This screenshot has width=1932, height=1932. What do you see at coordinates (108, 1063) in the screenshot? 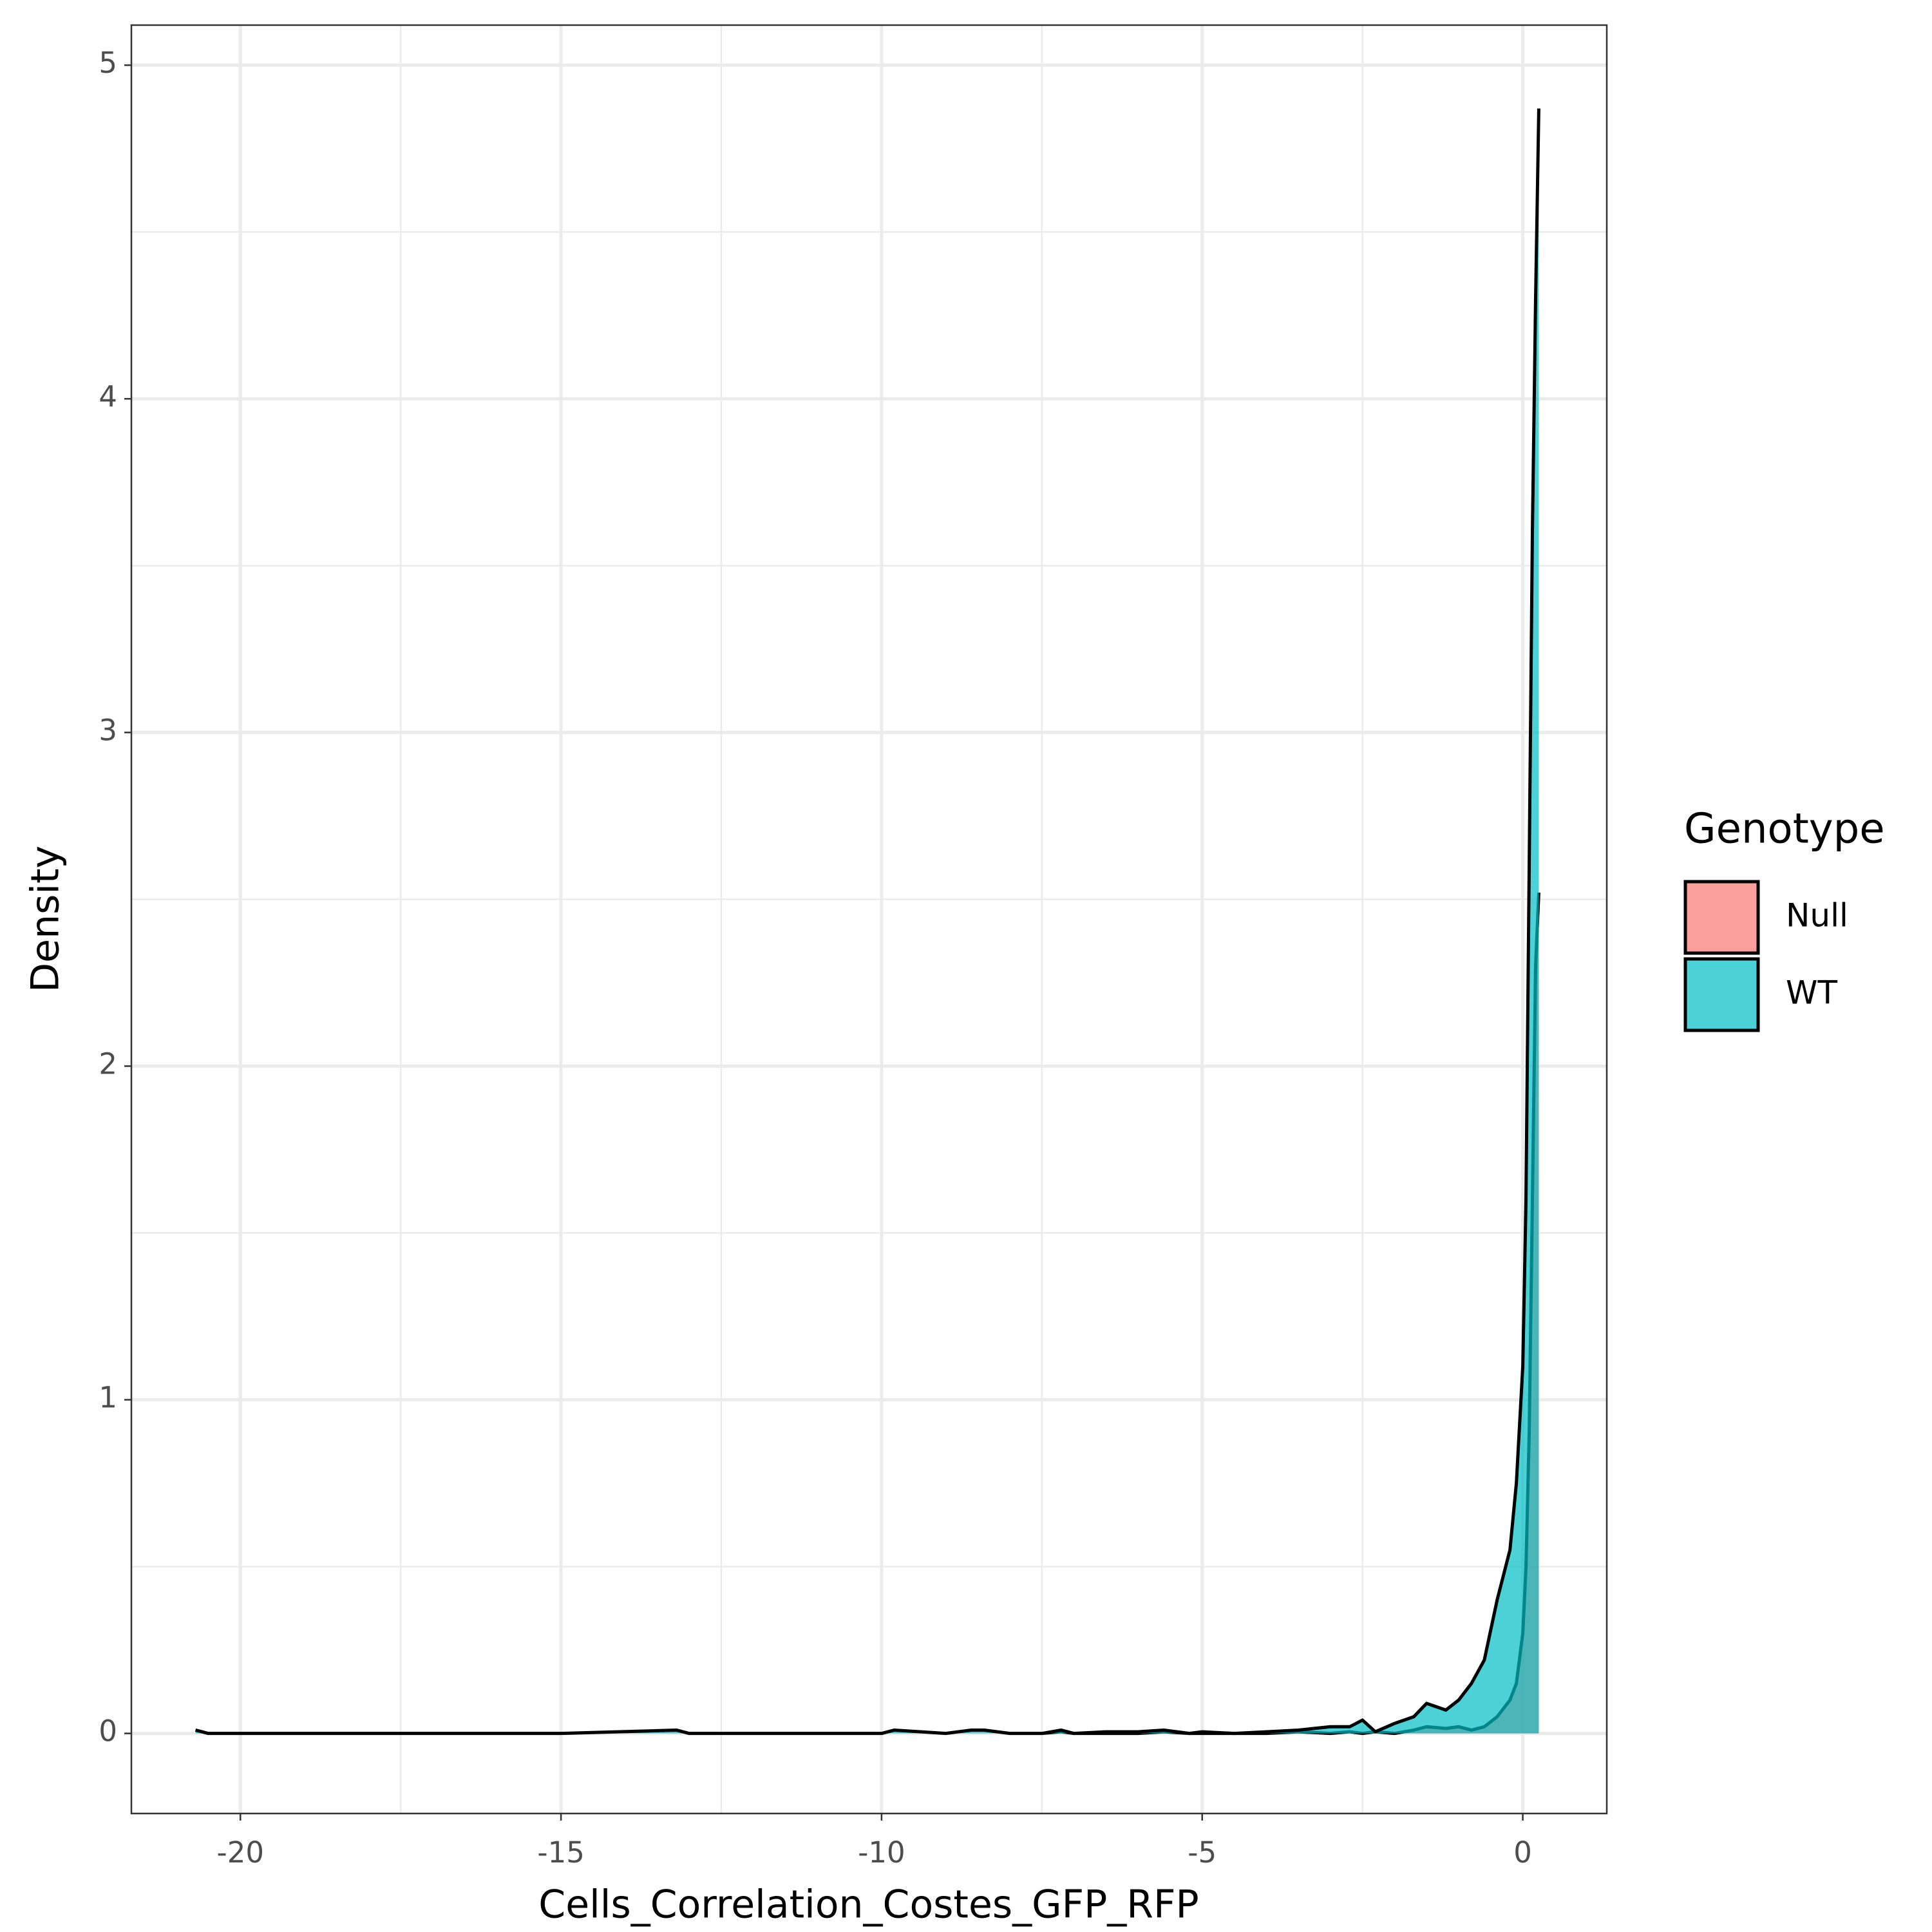
I see `y-tick-label: 2` at bounding box center [108, 1063].